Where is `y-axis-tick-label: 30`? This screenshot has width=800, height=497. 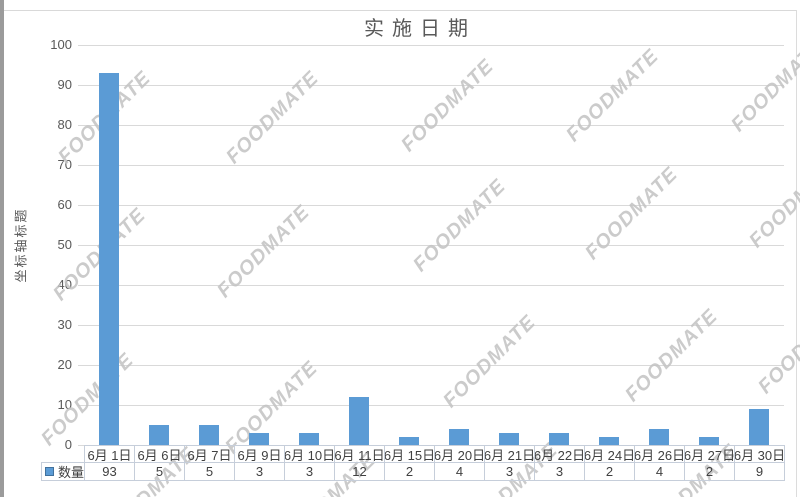
y-axis-tick-label: 30 is located at coordinates (64, 324).